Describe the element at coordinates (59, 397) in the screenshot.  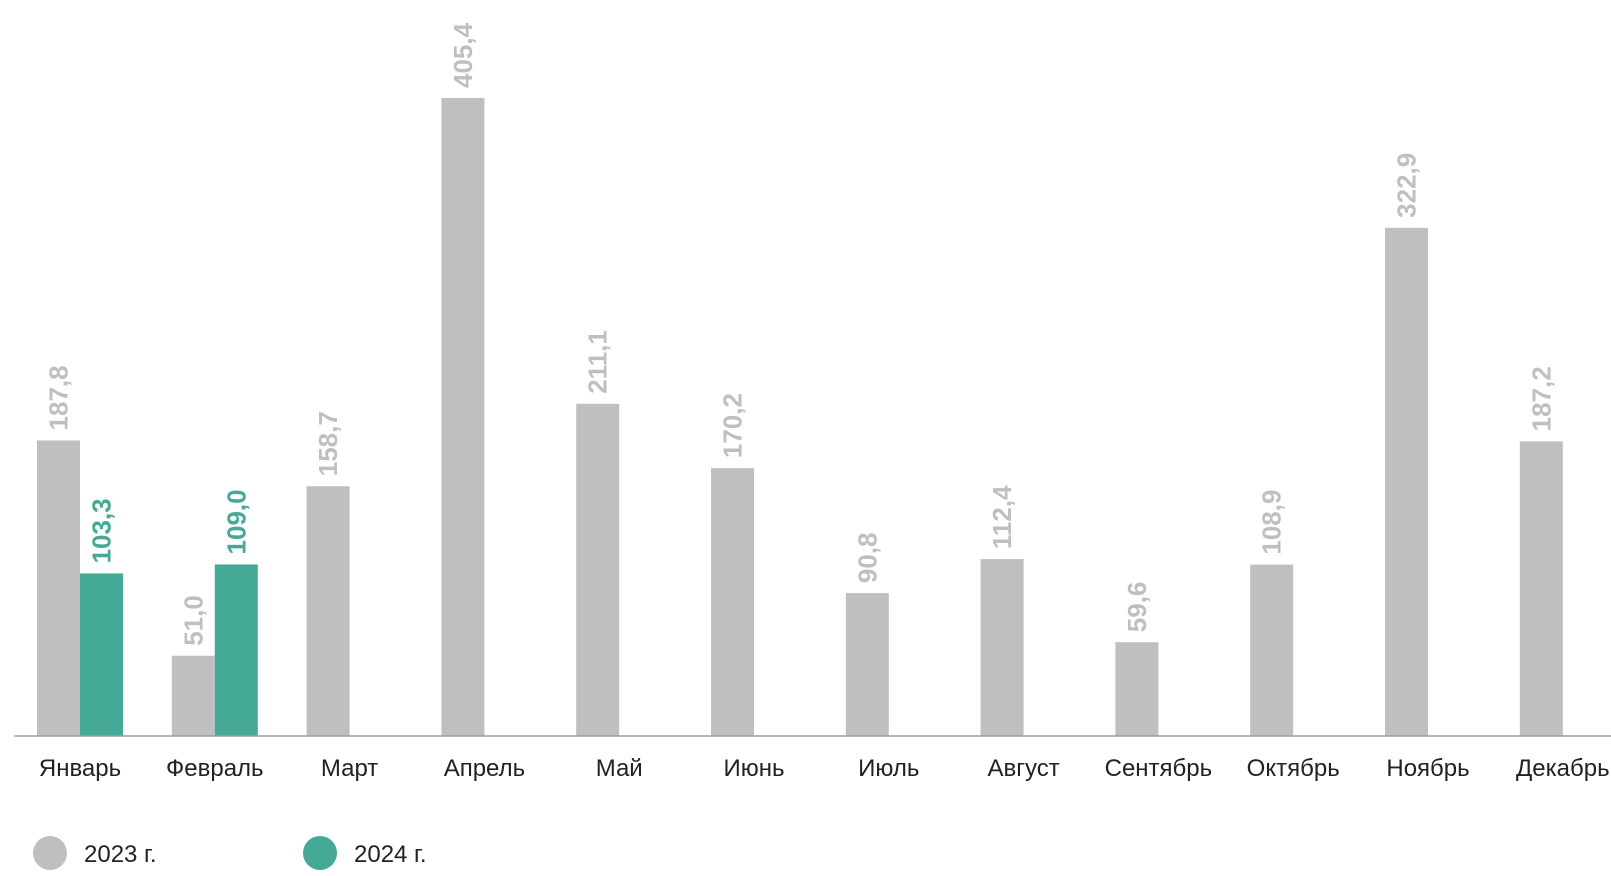
I see `value-label-2023-1: 187,8` at that location.